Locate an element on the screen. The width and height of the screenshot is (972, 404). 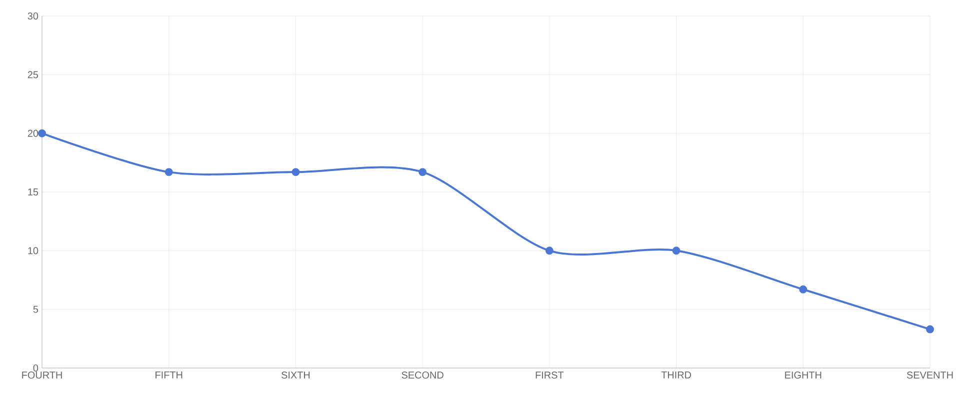
x-tick-label: EIGHTH is located at coordinates (803, 375).